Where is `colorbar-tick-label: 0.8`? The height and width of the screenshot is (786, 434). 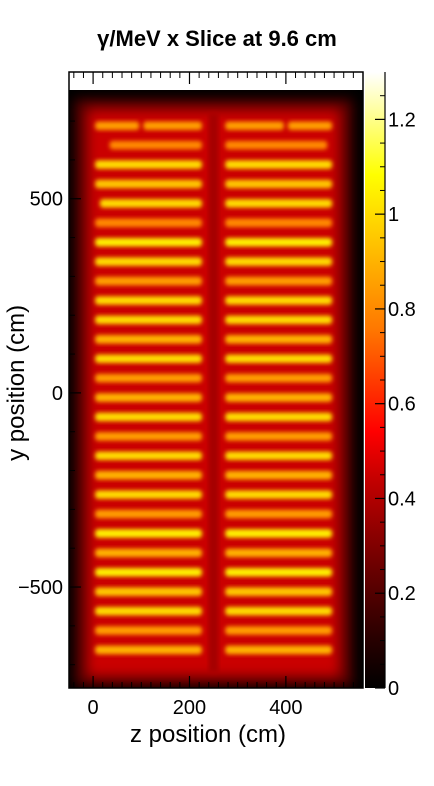
colorbar-tick-label: 0.8 is located at coordinates (402, 310).